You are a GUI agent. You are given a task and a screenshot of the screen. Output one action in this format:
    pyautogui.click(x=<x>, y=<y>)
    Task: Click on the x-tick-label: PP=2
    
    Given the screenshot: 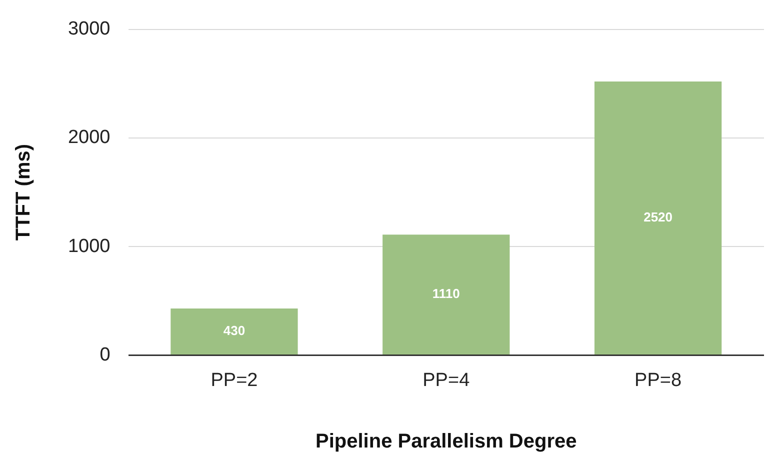 What is the action you would take?
    pyautogui.click(x=234, y=380)
    